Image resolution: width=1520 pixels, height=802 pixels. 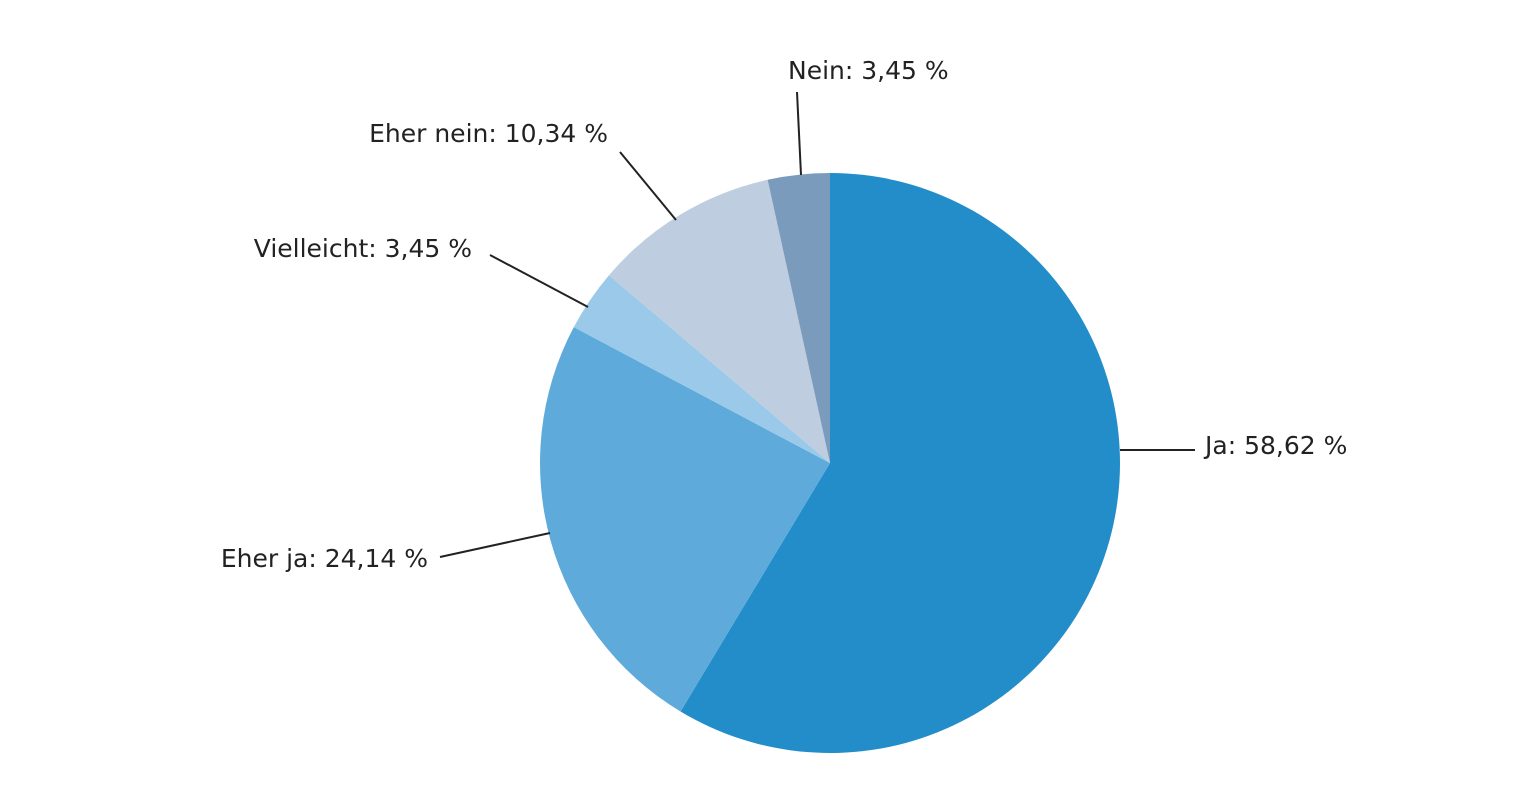 What do you see at coordinates (1275, 445) in the screenshot?
I see `slice-label: Ja: 58,62 %` at bounding box center [1275, 445].